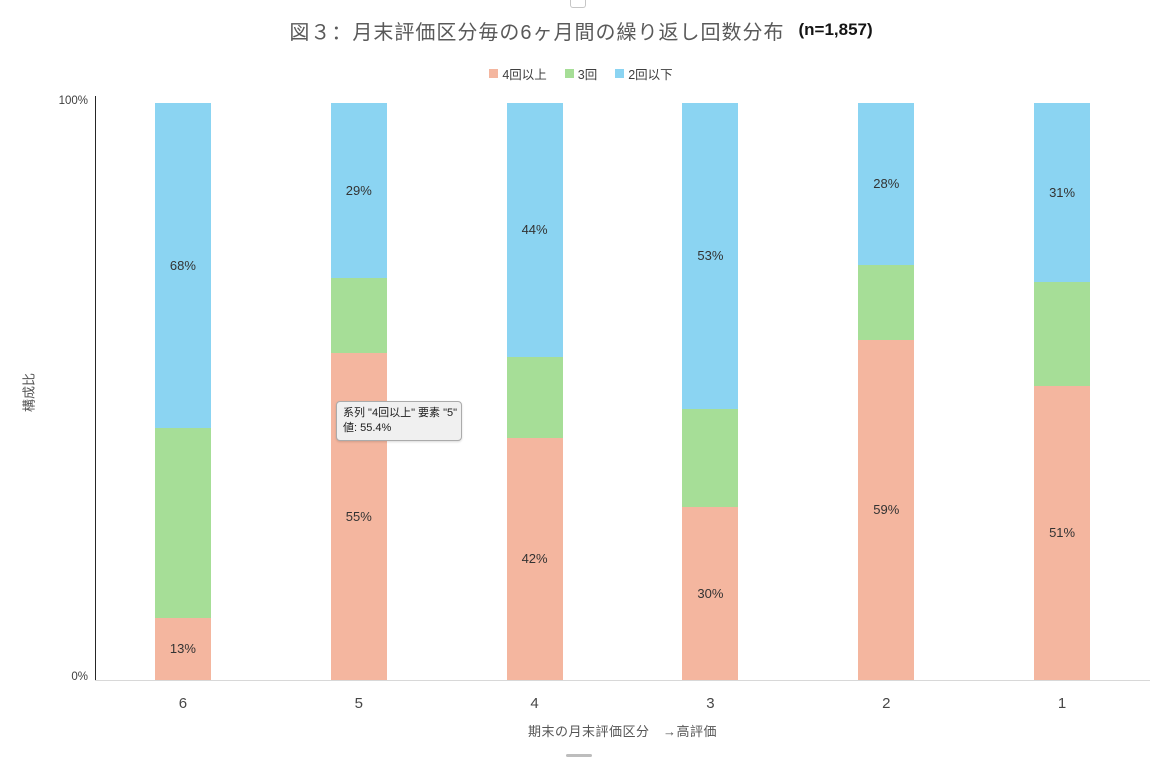 The height and width of the screenshot is (762, 1162). I want to click on data-label: 30%, so click(710, 593).